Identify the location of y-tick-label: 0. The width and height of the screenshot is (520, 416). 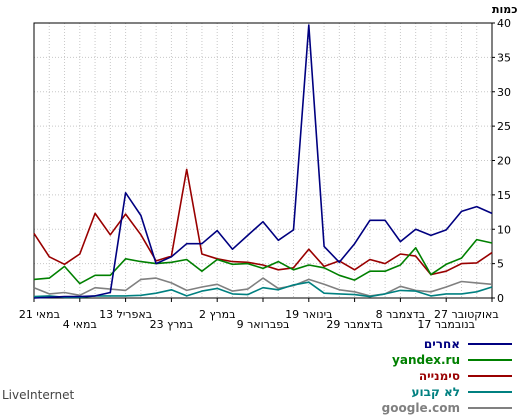
(500, 298).